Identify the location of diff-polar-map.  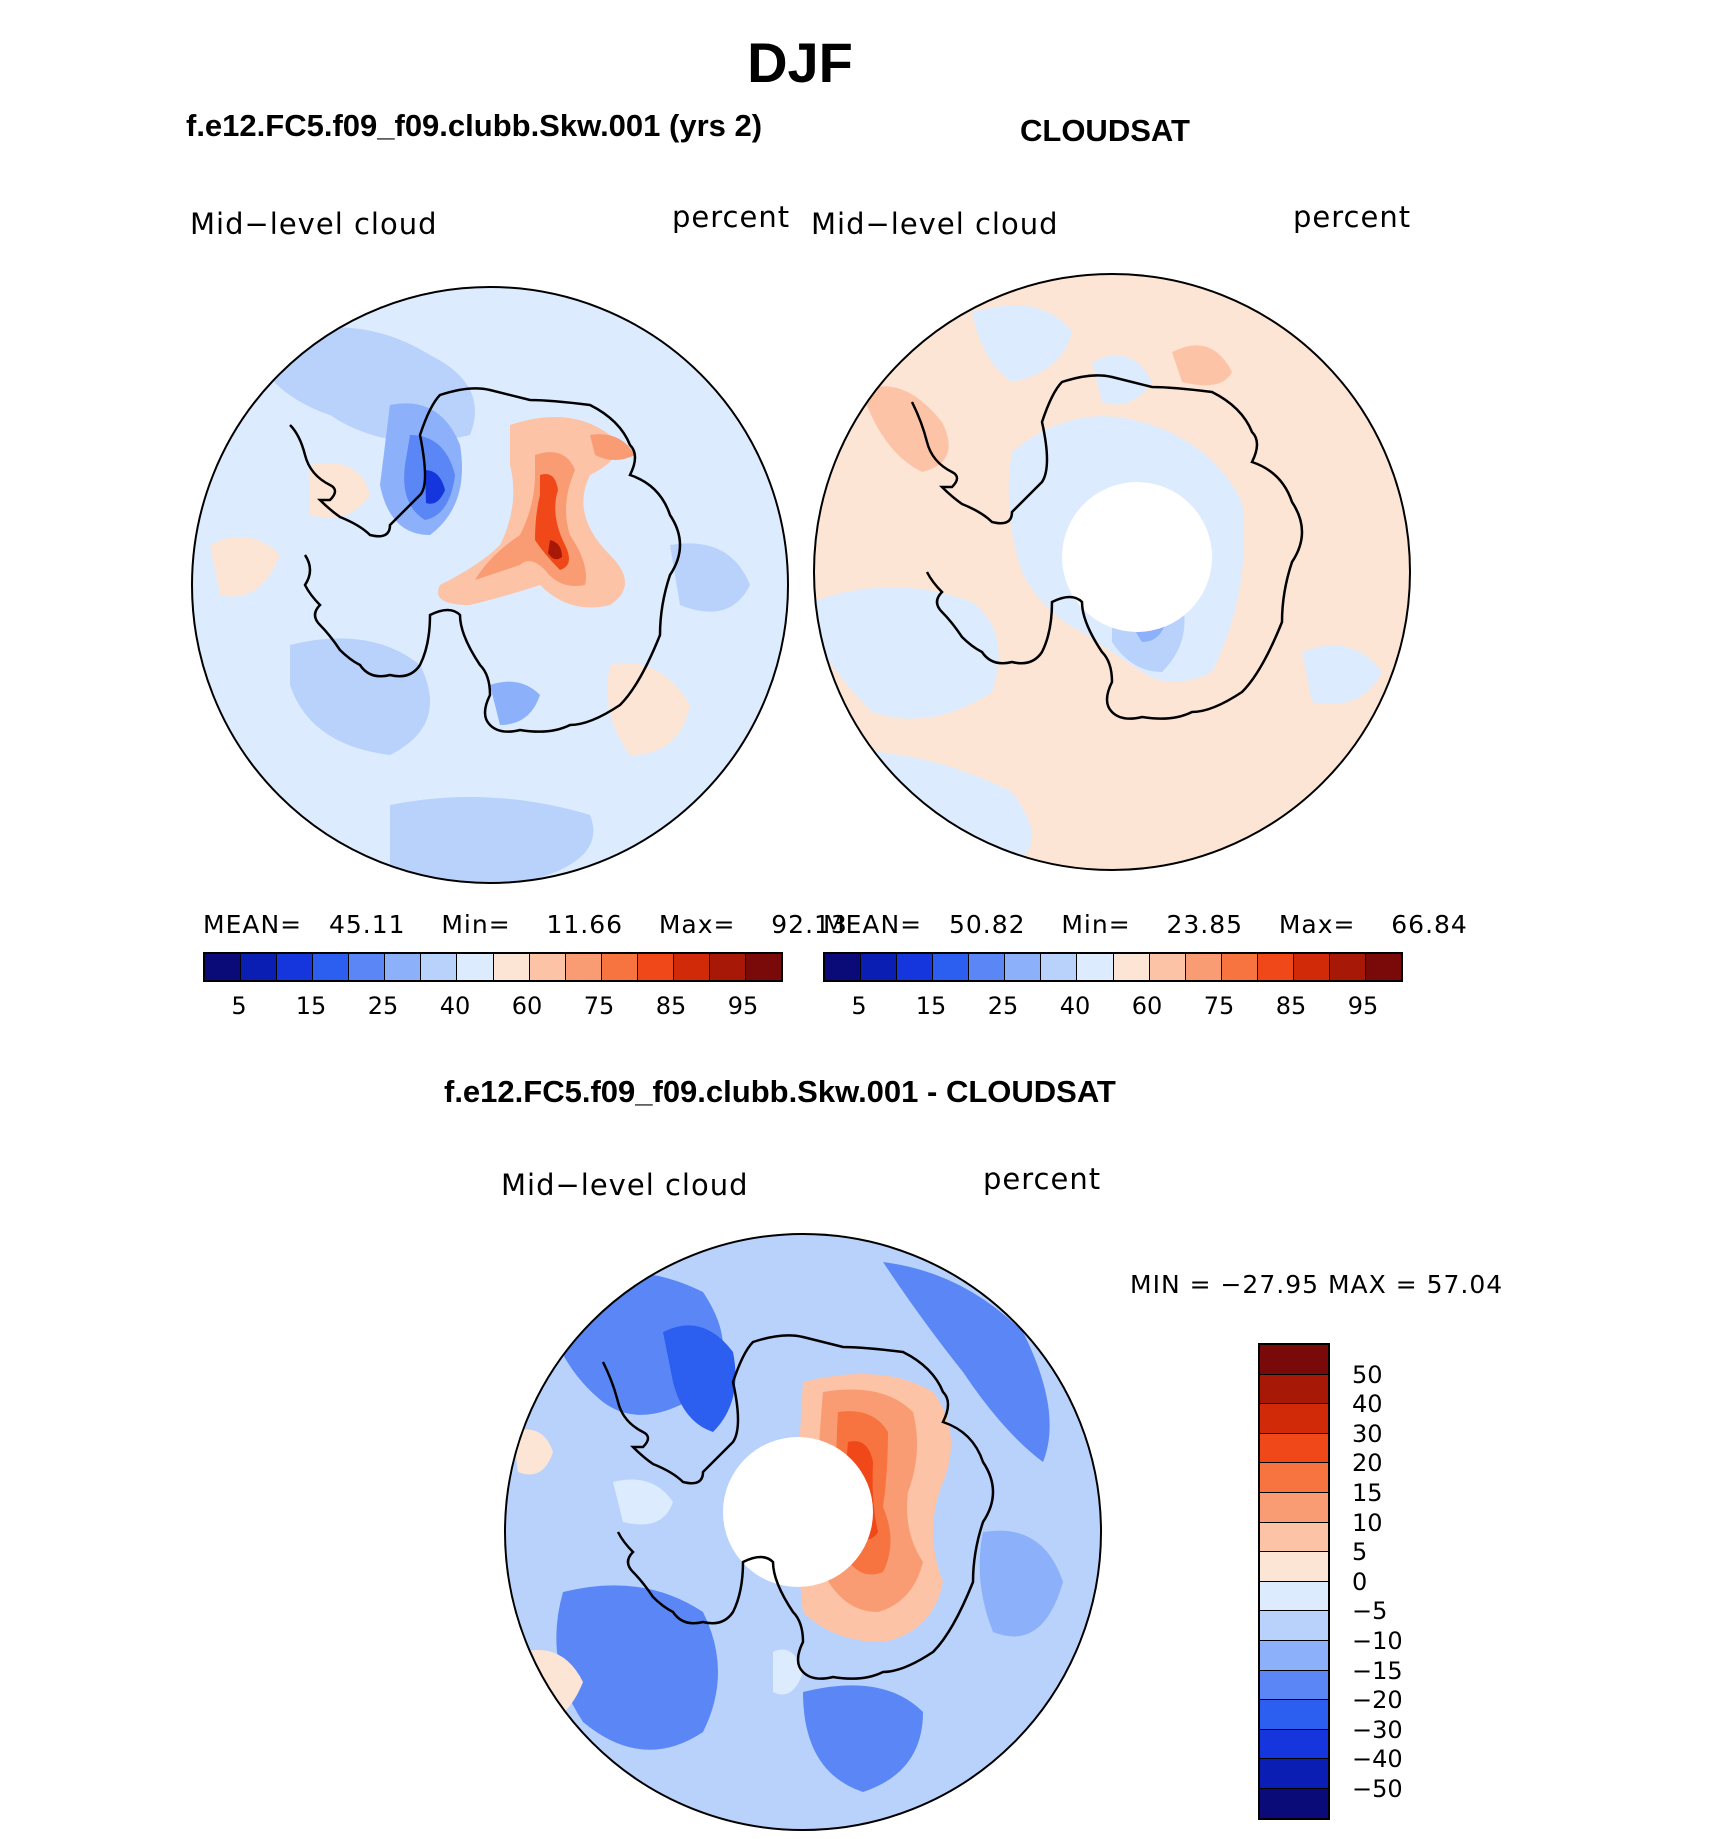
(803, 1532).